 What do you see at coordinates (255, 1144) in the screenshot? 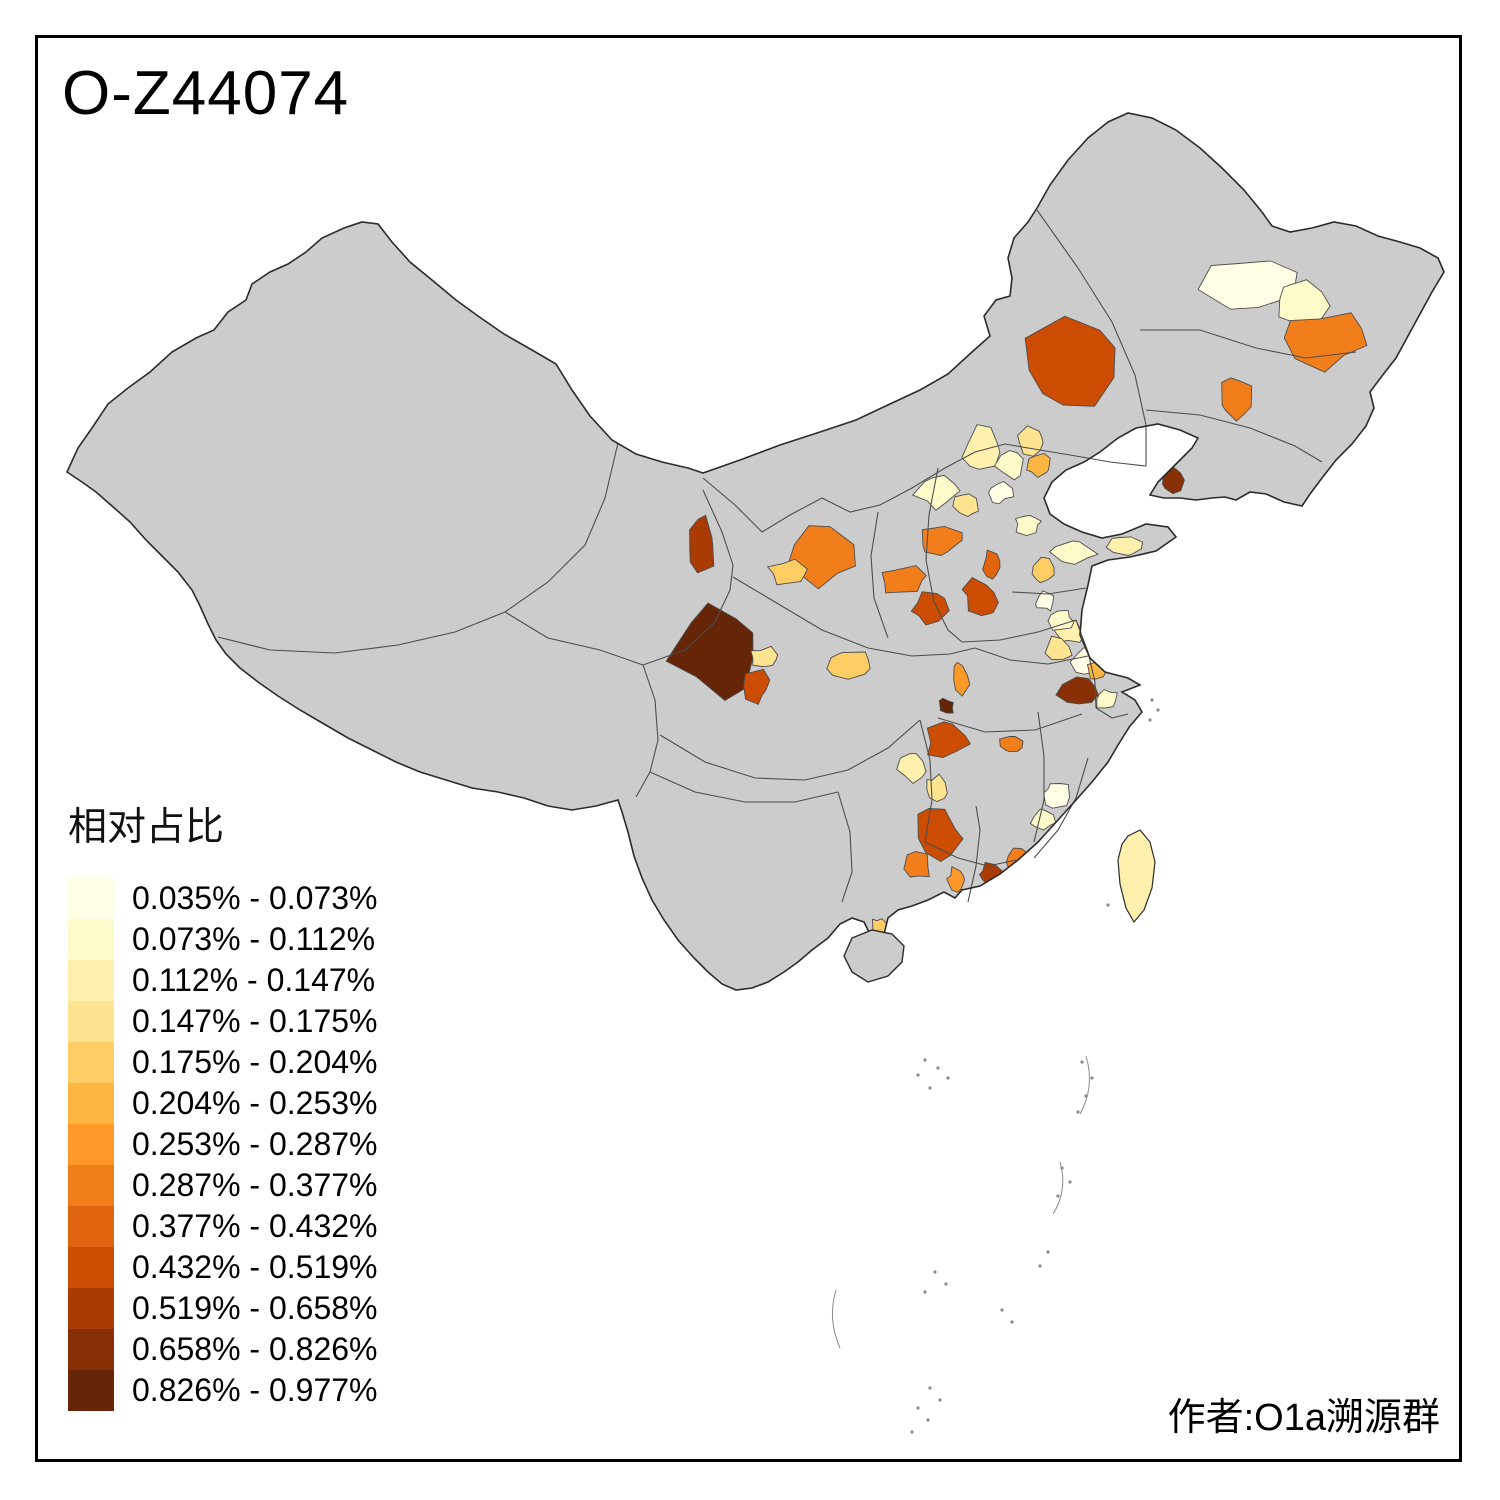
I see `legend-label: 0.253% - 0.287%` at bounding box center [255, 1144].